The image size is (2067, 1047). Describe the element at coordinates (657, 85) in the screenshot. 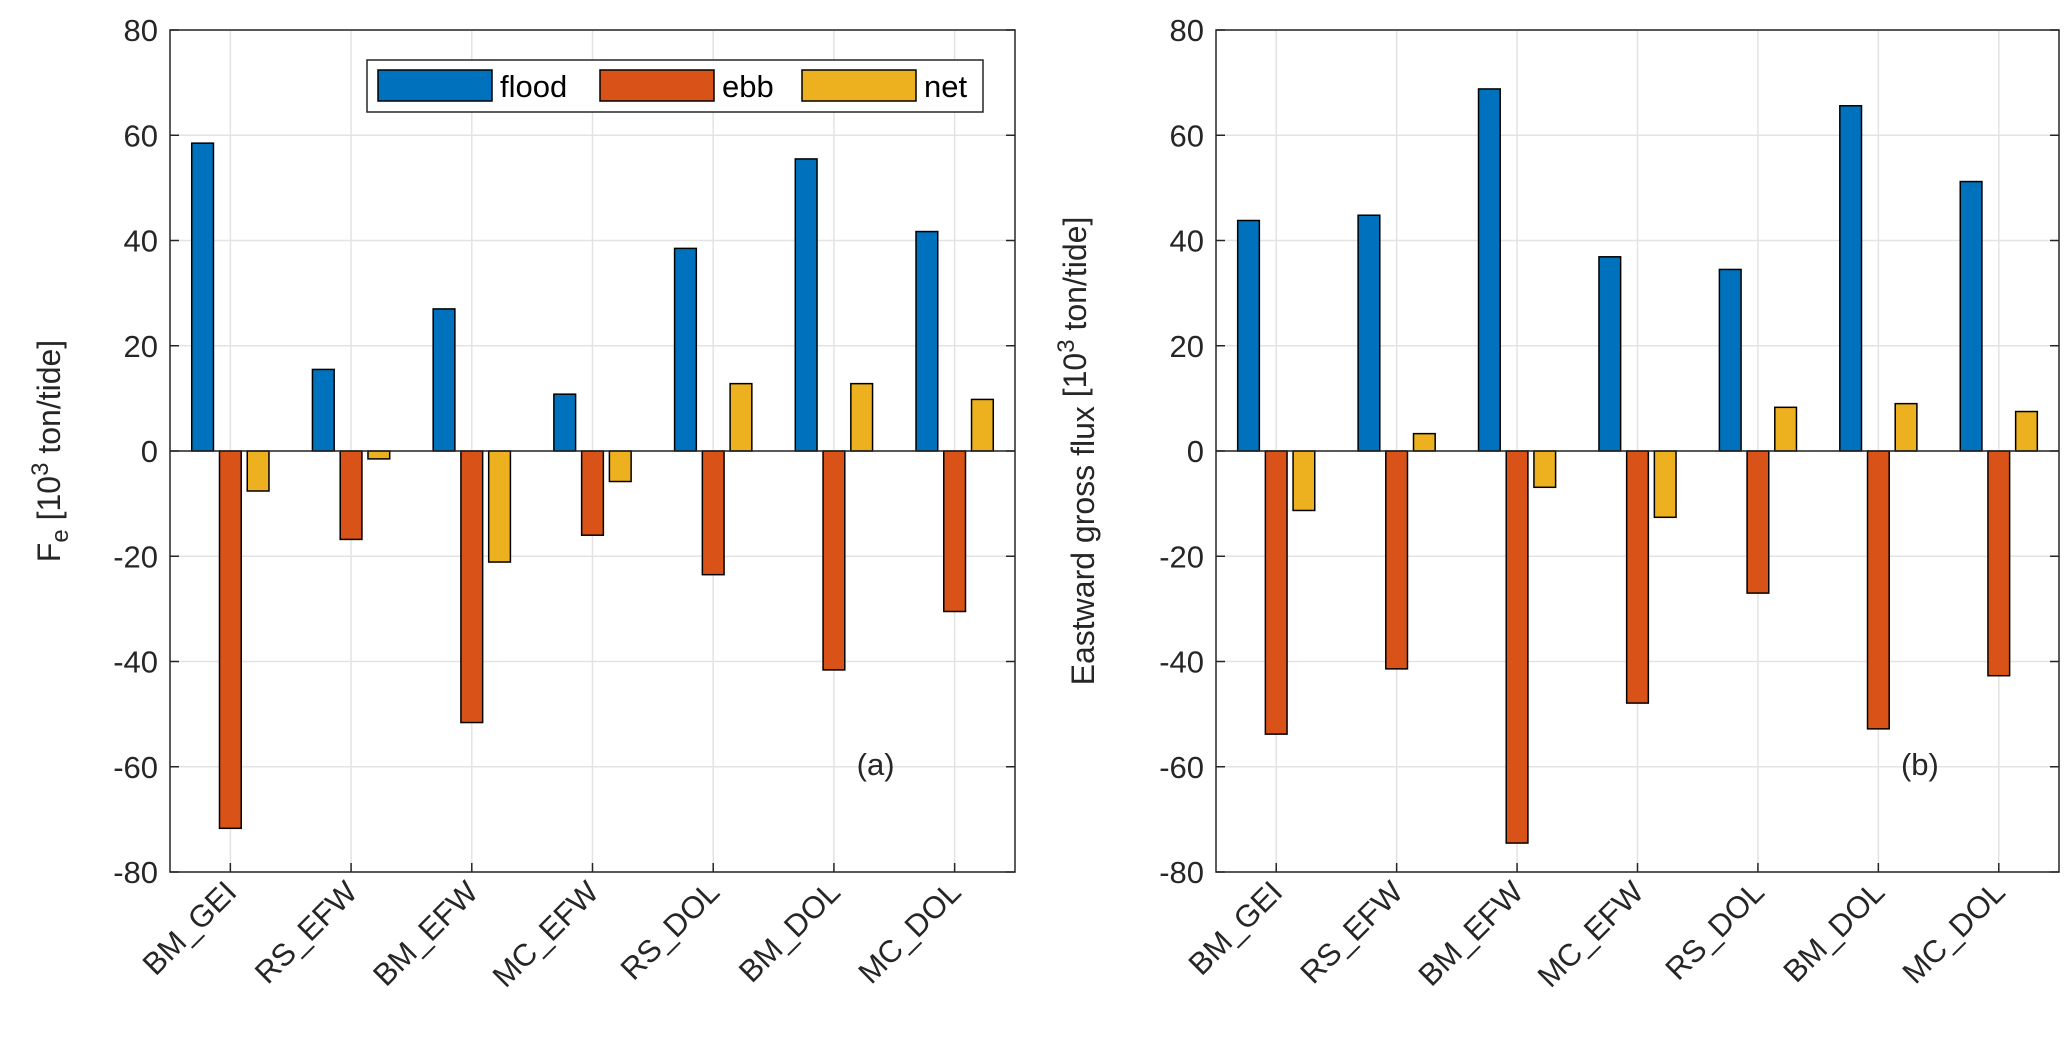

I see `legend-swatch-ebb` at that location.